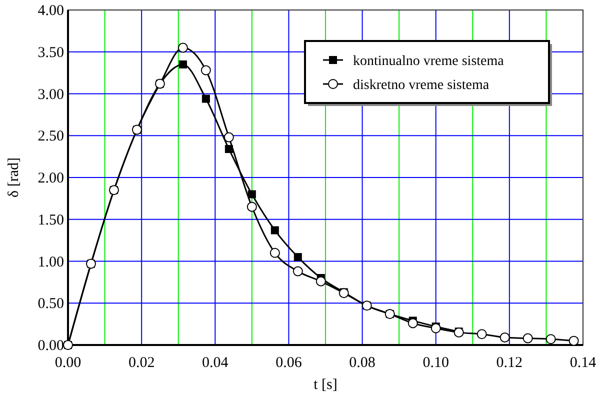 The width and height of the screenshot is (607, 401). I want to click on y-tick-label: 0.00, so click(51, 346).